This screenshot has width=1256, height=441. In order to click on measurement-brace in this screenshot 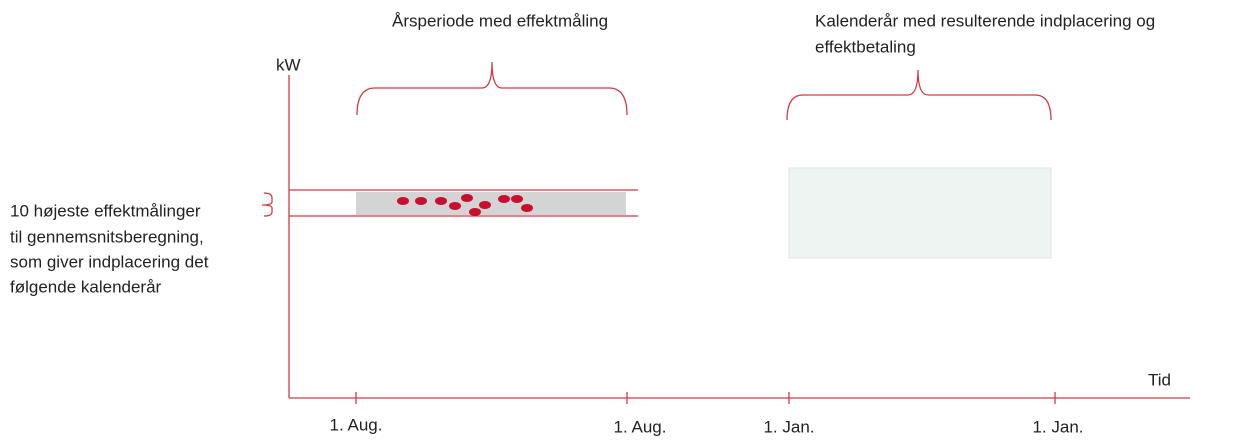, I will do `click(267, 204)`.